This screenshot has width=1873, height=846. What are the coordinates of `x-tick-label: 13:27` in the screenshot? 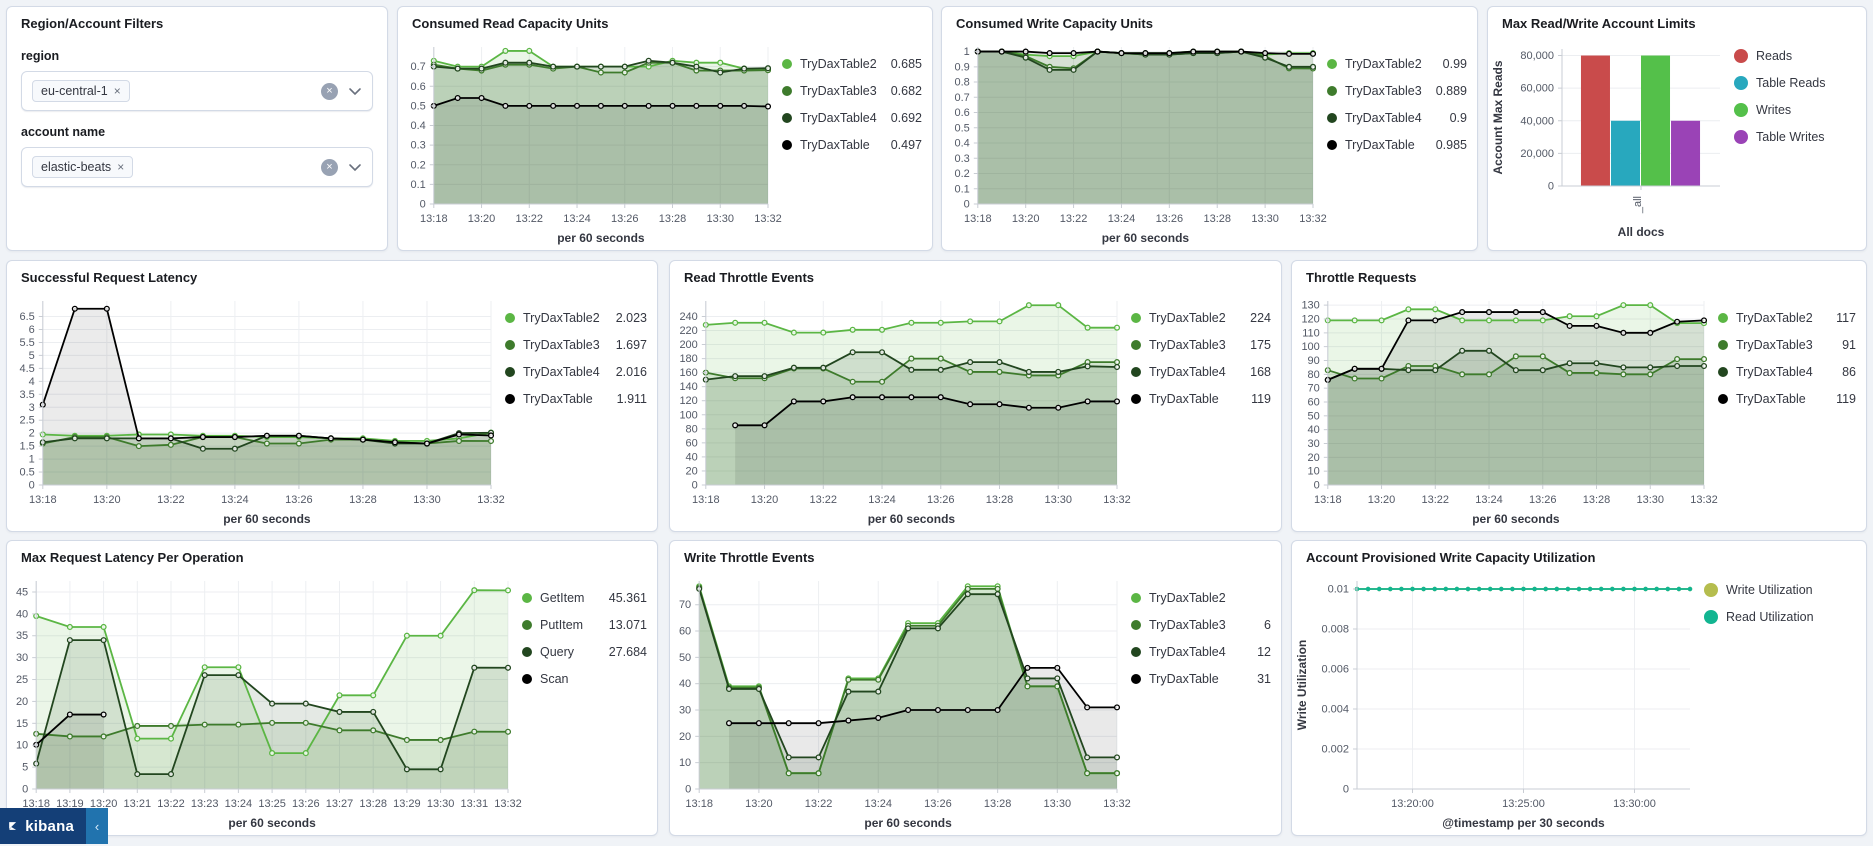 It's located at (340, 804).